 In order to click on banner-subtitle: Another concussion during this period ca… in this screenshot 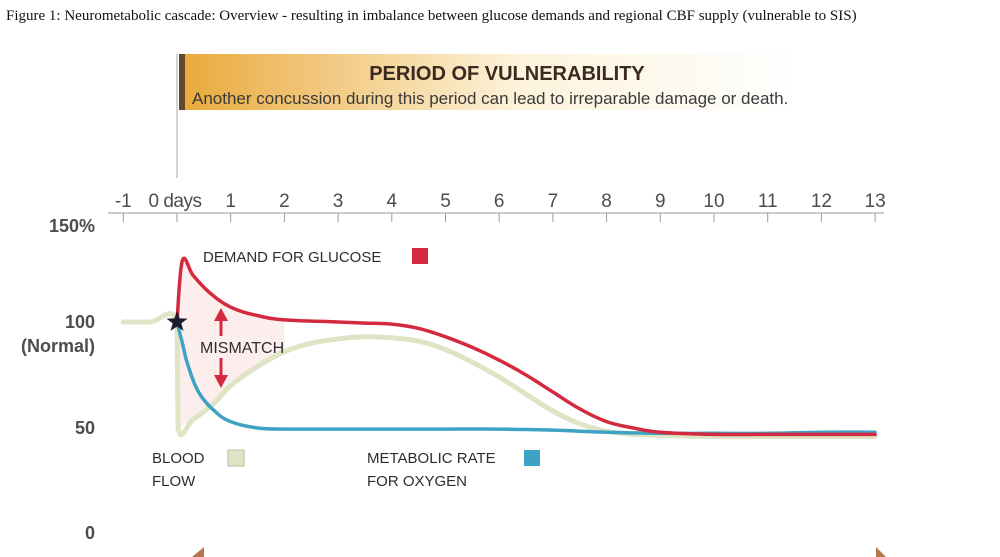, I will do `click(490, 98)`.